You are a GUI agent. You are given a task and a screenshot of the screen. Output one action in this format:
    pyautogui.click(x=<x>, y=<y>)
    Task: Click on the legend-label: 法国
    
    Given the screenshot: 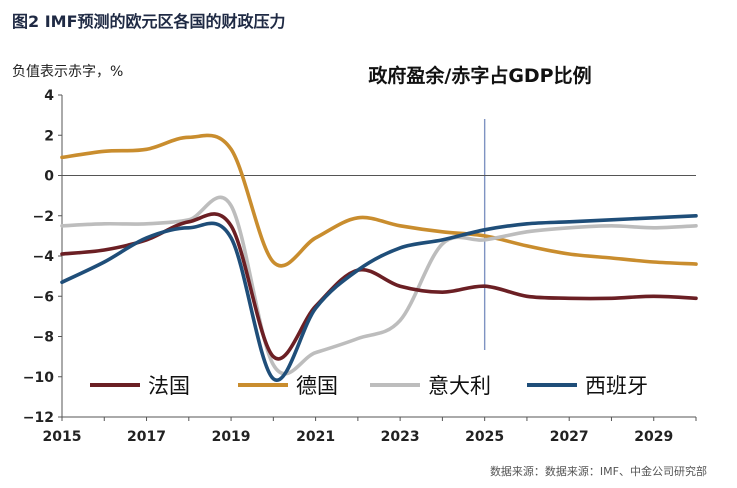 What is the action you would take?
    pyautogui.click(x=169, y=386)
    